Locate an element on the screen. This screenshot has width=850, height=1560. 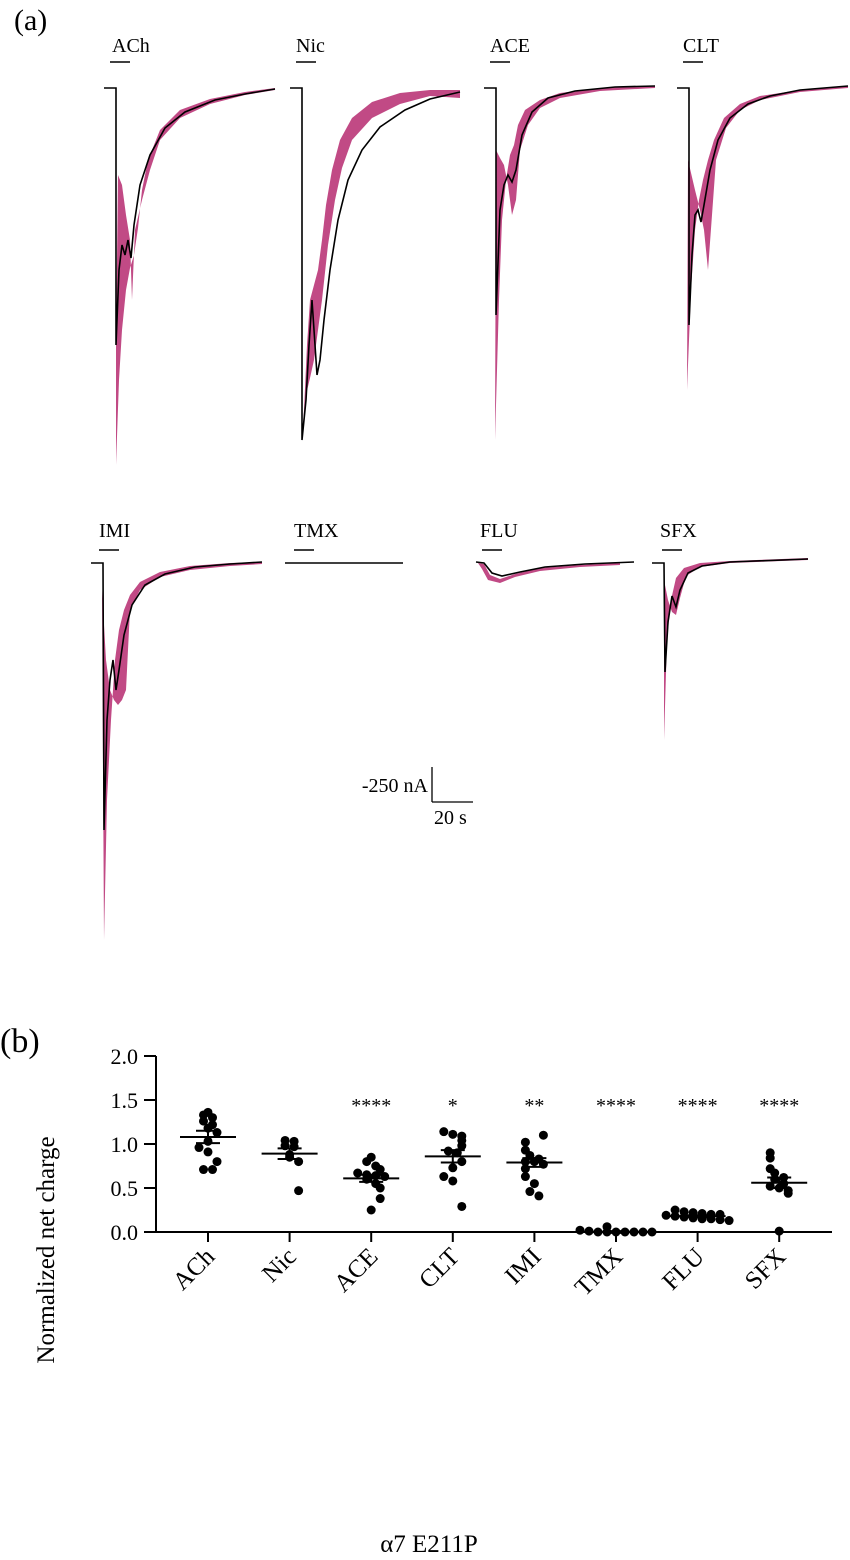
y-ticks: 0.0 0.5 1.0 1.5 2.0 is located at coordinates (133, 1144).